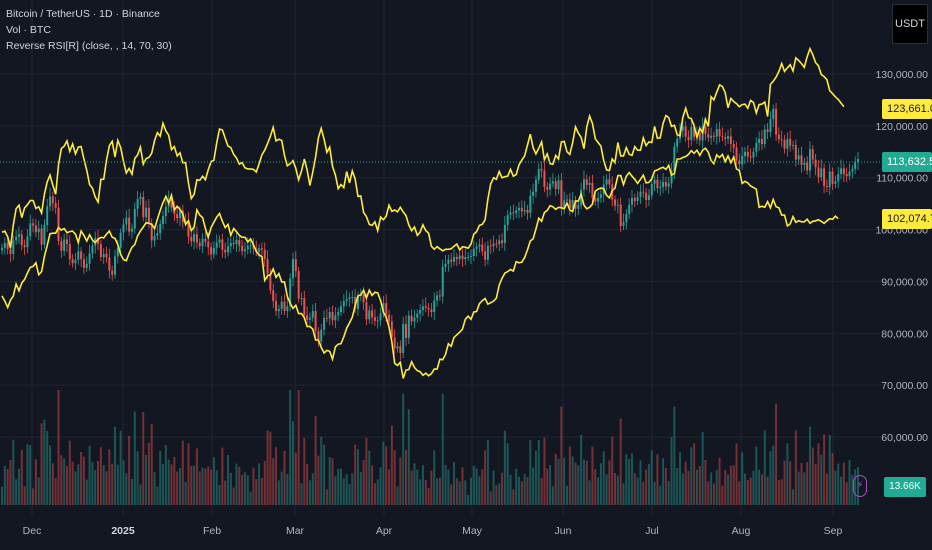 Image resolution: width=932 pixels, height=550 pixels. I want to click on time-axis: Dec 2025 Feb Mar Apr May Jun Jul Aug Sep, so click(433, 531).